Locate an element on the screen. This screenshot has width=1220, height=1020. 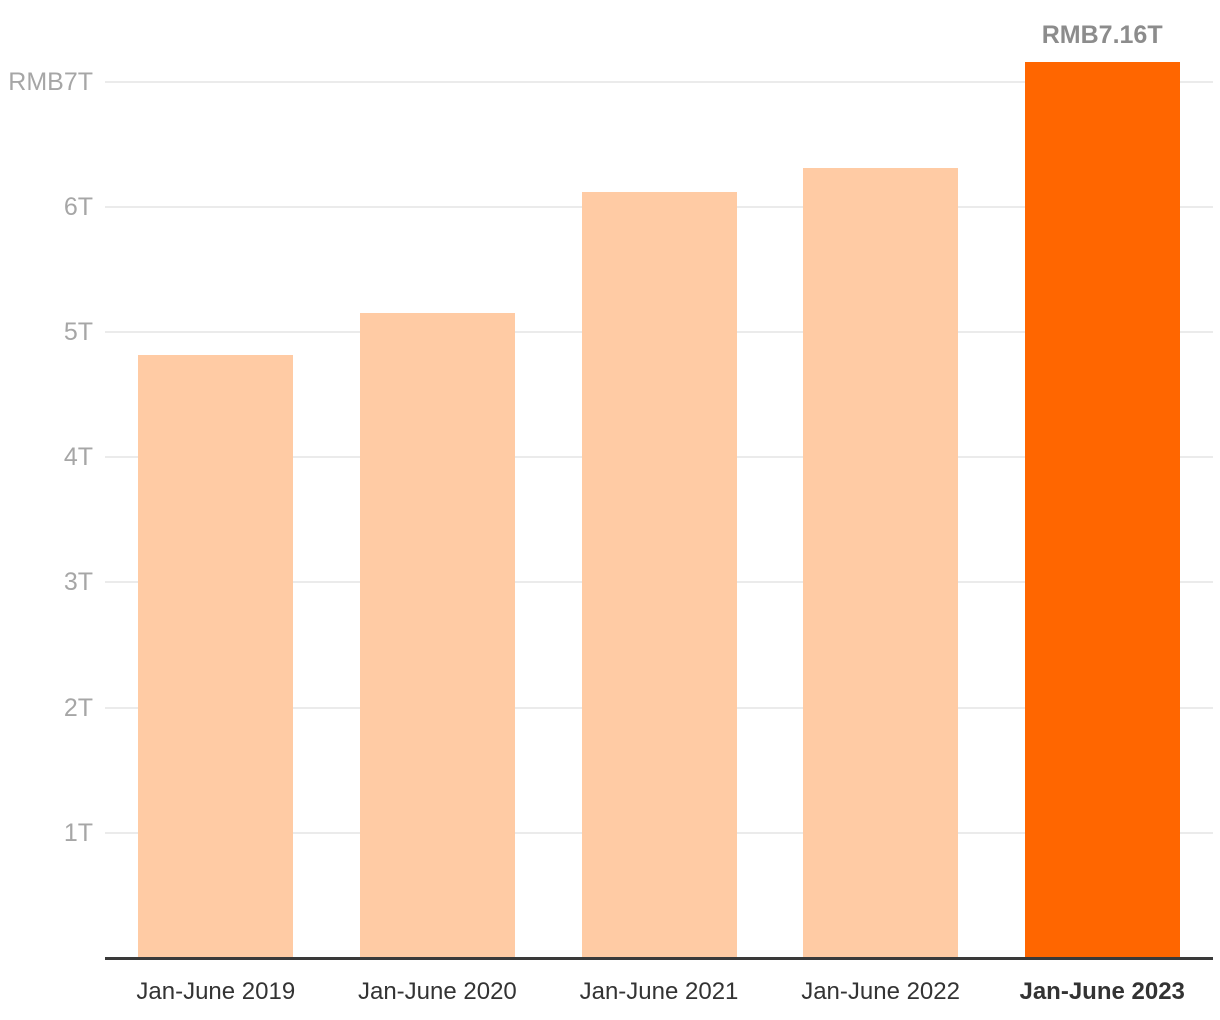
y-tick-label-2t: 2T is located at coordinates (78, 707).